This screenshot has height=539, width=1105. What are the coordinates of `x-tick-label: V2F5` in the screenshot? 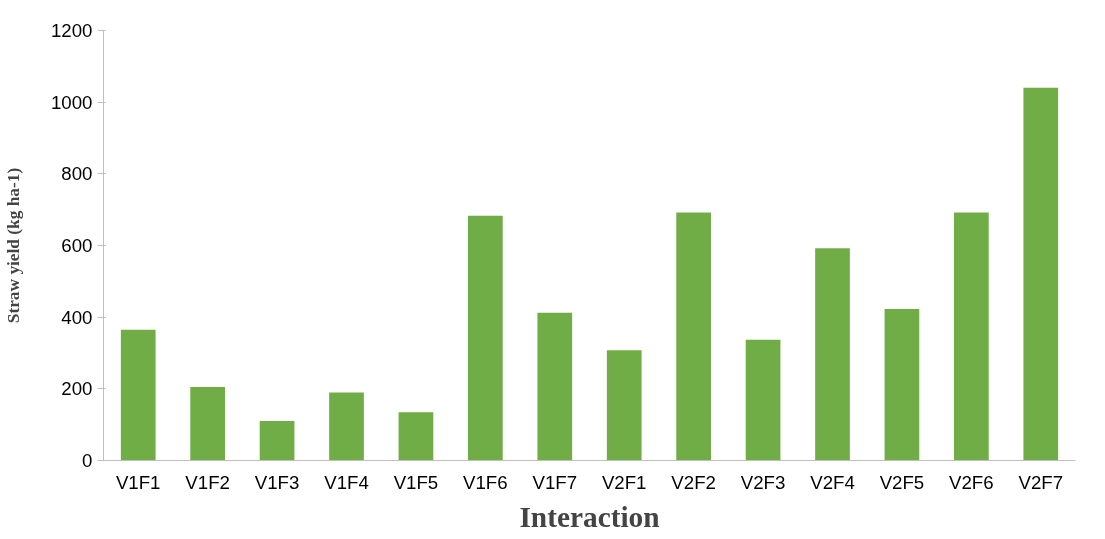 It's located at (902, 482).